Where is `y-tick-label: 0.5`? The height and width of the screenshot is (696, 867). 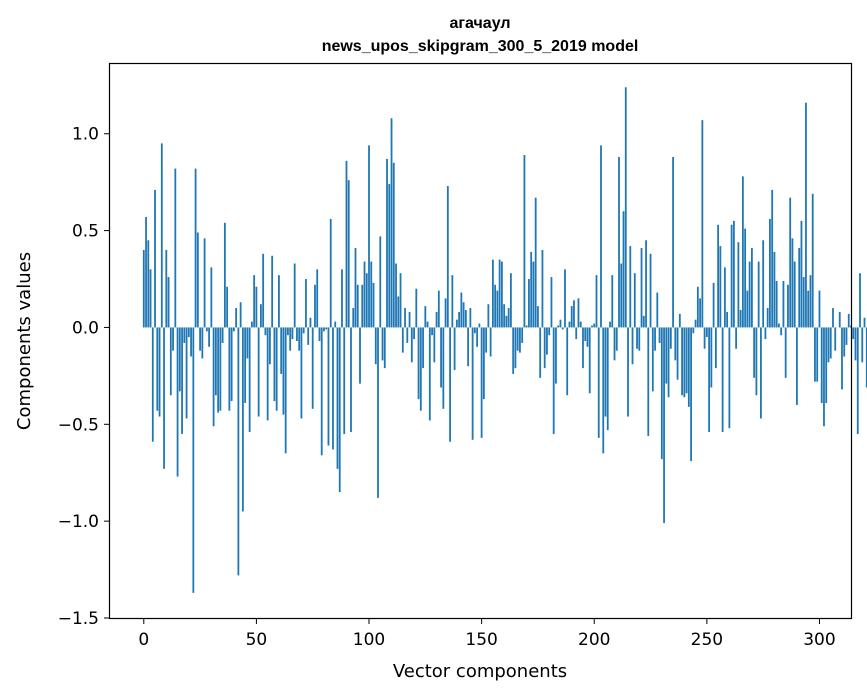
y-tick-label: 0.5 is located at coordinates (85, 232).